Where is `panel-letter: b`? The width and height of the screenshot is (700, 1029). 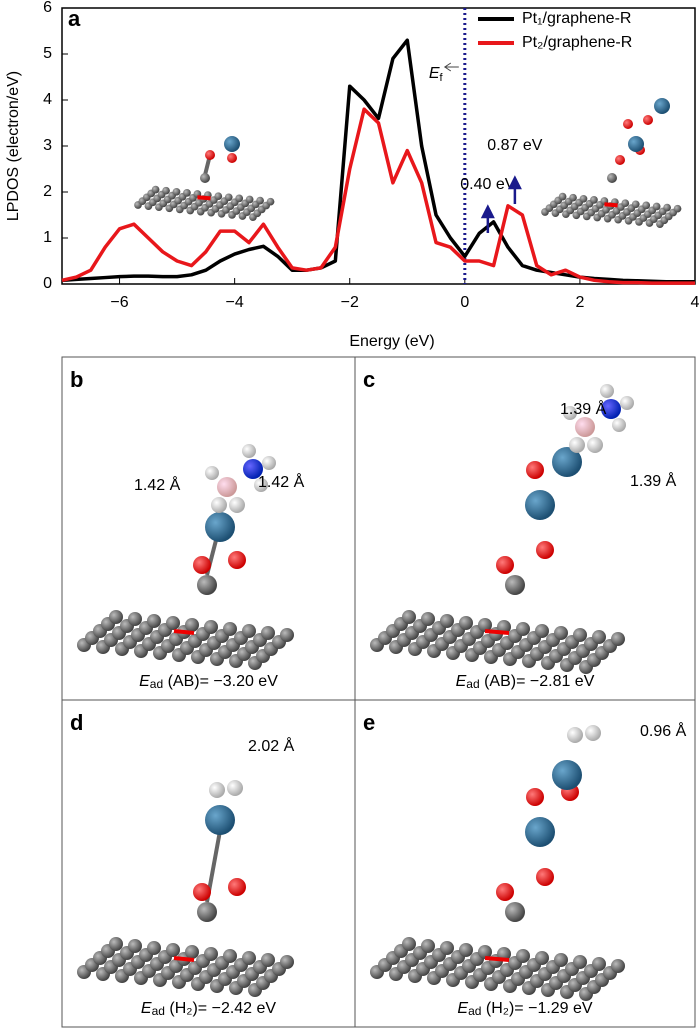 panel-letter: b is located at coordinates (76, 379).